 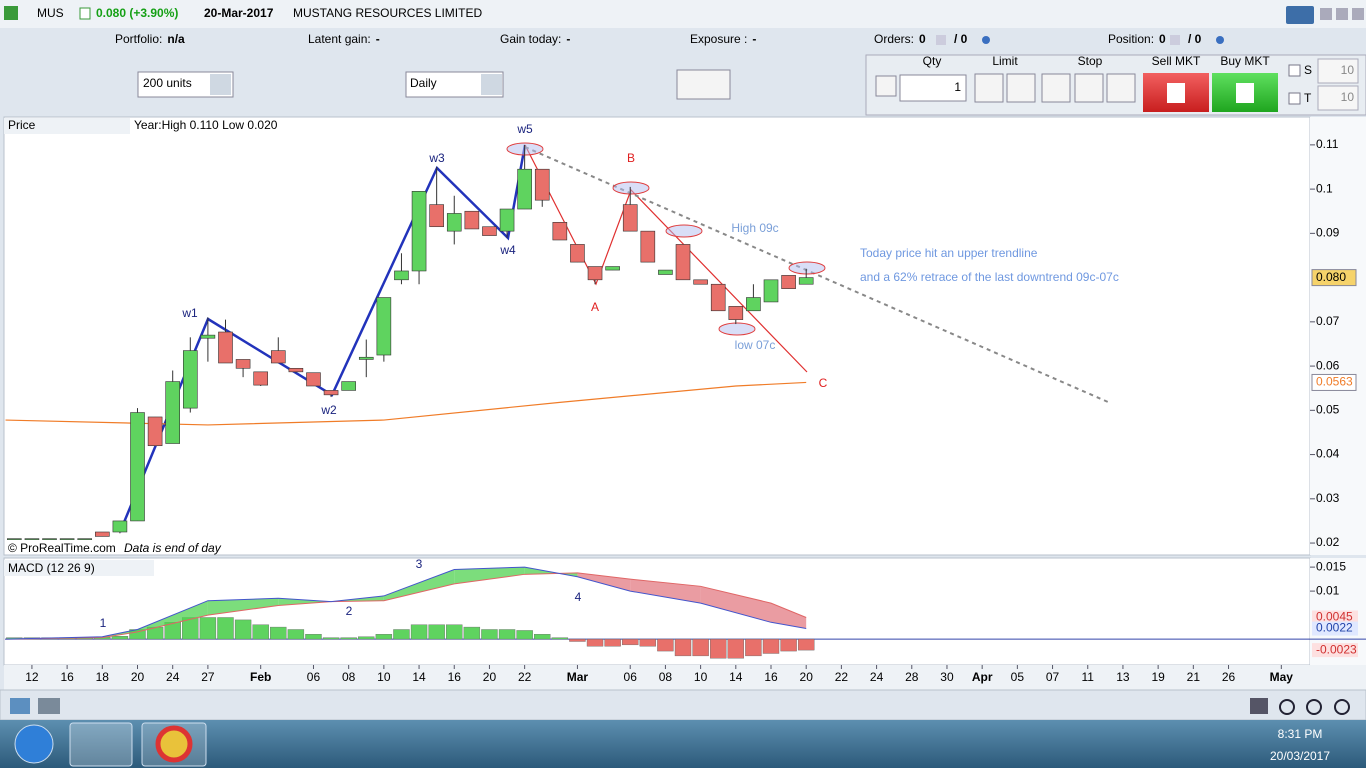 What do you see at coordinates (1334, 382) in the screenshot?
I see `last-value-box` at bounding box center [1334, 382].